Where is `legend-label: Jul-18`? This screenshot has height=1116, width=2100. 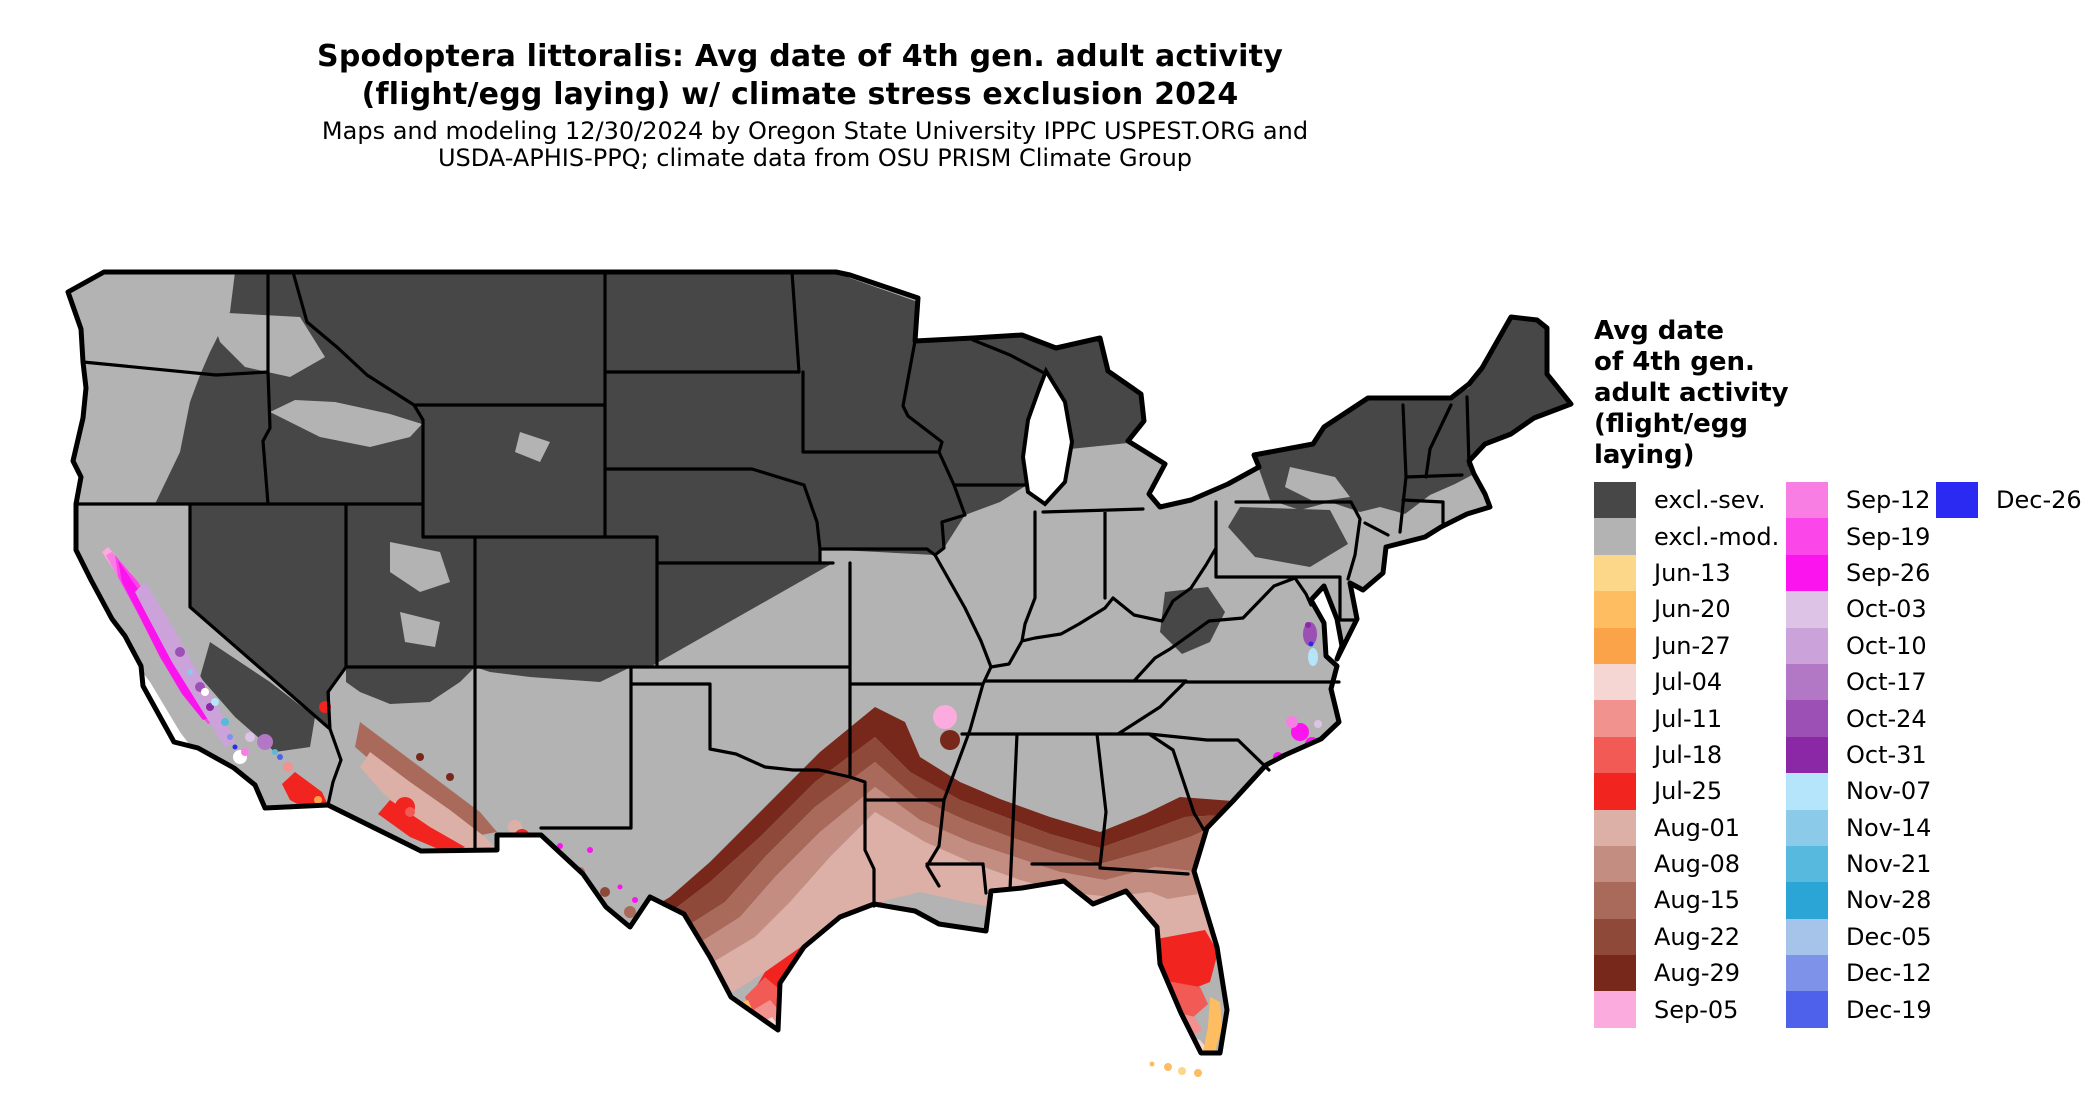 legend-label: Jul-18 is located at coordinates (1688, 754).